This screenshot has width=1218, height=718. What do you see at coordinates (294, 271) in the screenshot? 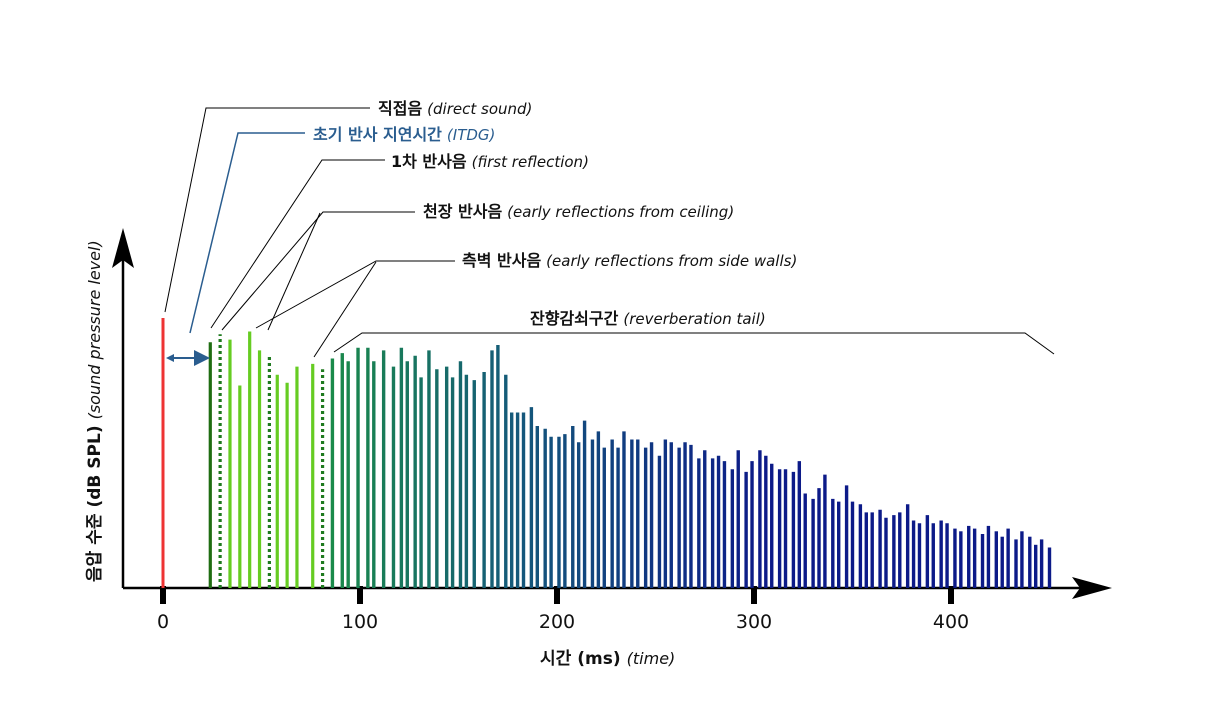
I see `leader-ceiling-b` at bounding box center [294, 271].